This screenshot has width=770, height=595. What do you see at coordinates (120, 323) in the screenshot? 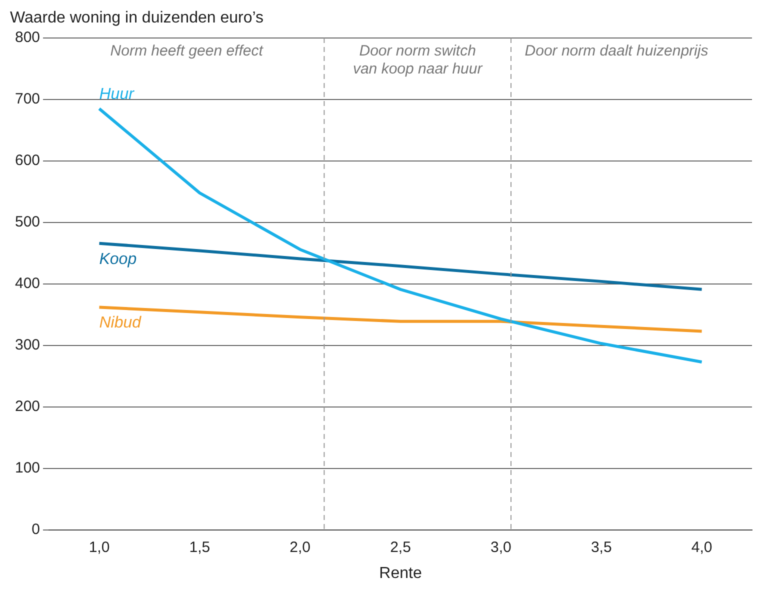
I see `series-label: Nibud` at bounding box center [120, 323].